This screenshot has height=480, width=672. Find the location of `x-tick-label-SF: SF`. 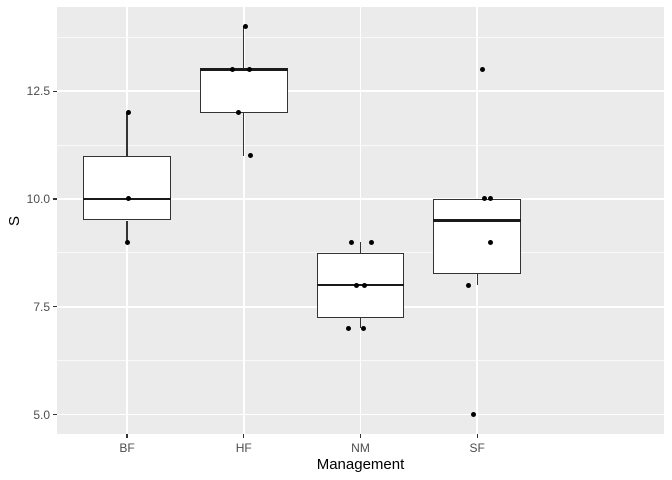

x-tick-label-SF: SF is located at coordinates (477, 448).